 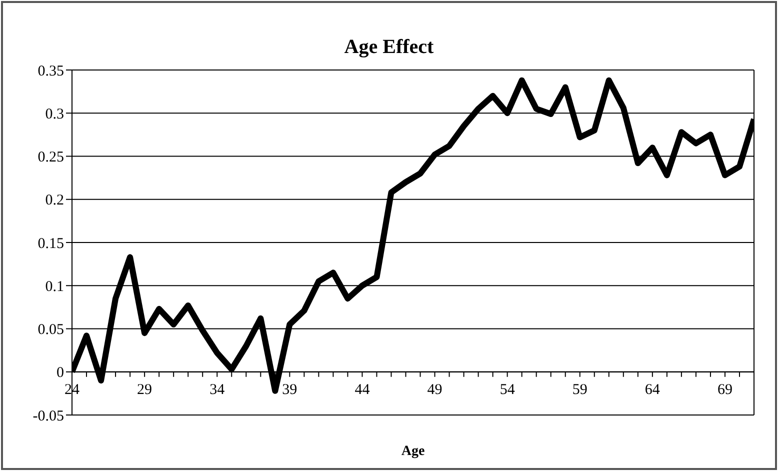 What do you see at coordinates (508, 390) in the screenshot?
I see `x-tick-label: 54` at bounding box center [508, 390].